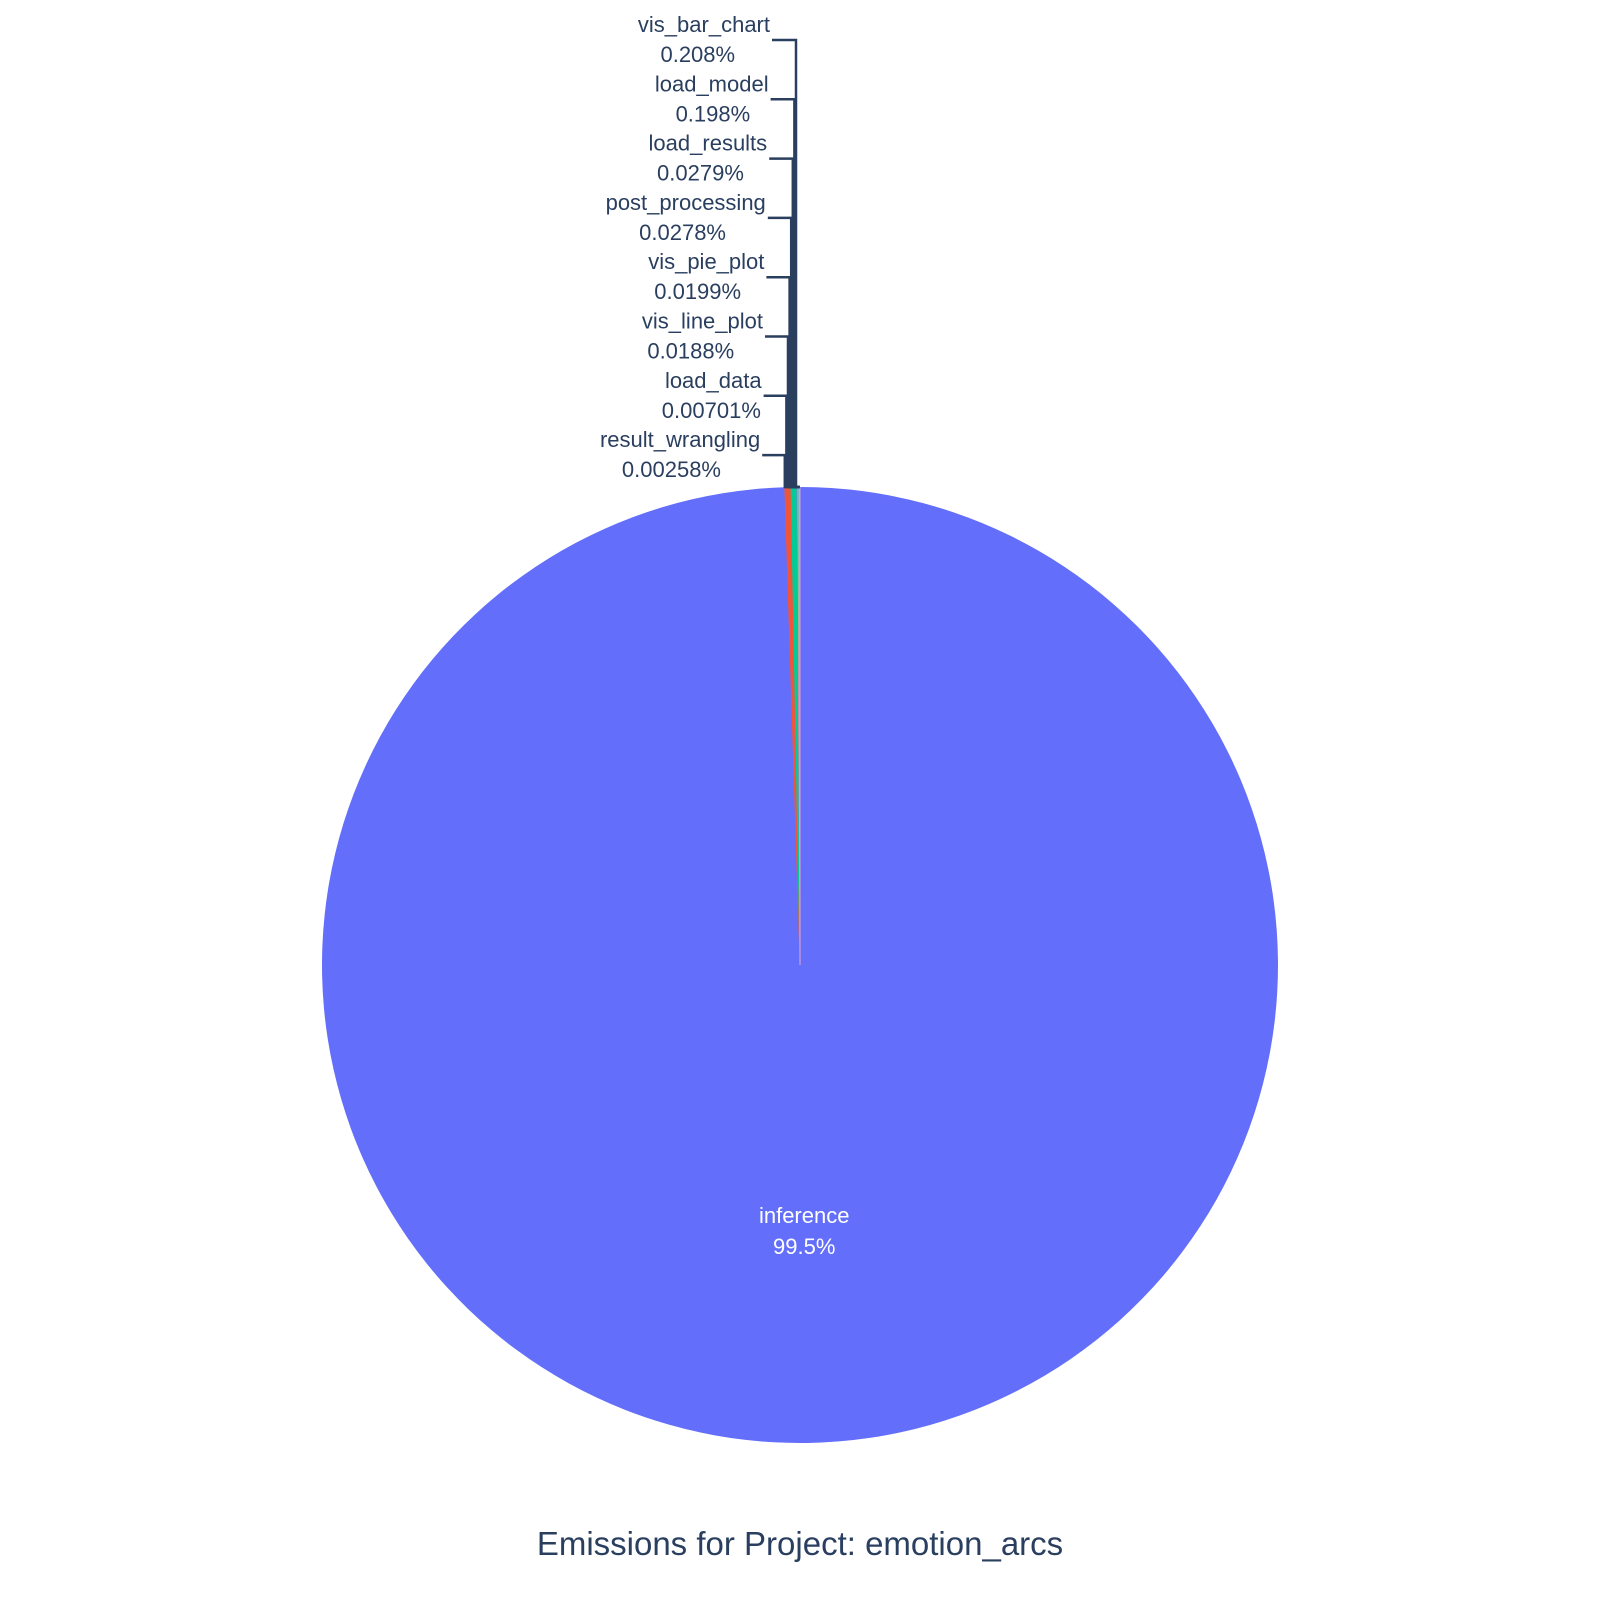 Image resolution: width=1600 pixels, height=1600 pixels. What do you see at coordinates (704, 24) in the screenshot?
I see `slice-label-vis-bar-chart: vis_bar_chart` at bounding box center [704, 24].